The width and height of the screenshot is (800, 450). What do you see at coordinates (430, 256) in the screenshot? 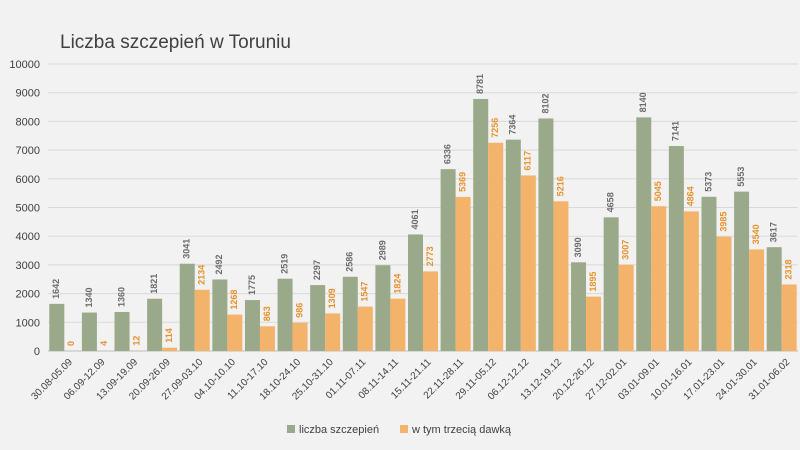
I see `data-label: 2773` at bounding box center [430, 256].